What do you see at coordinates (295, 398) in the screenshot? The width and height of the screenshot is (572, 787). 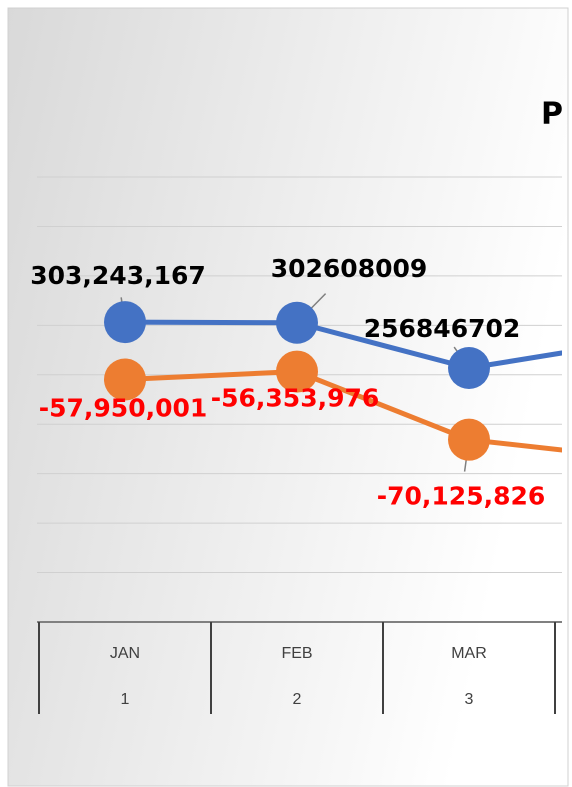 I see `data-label: -56,353,976` at bounding box center [295, 398].